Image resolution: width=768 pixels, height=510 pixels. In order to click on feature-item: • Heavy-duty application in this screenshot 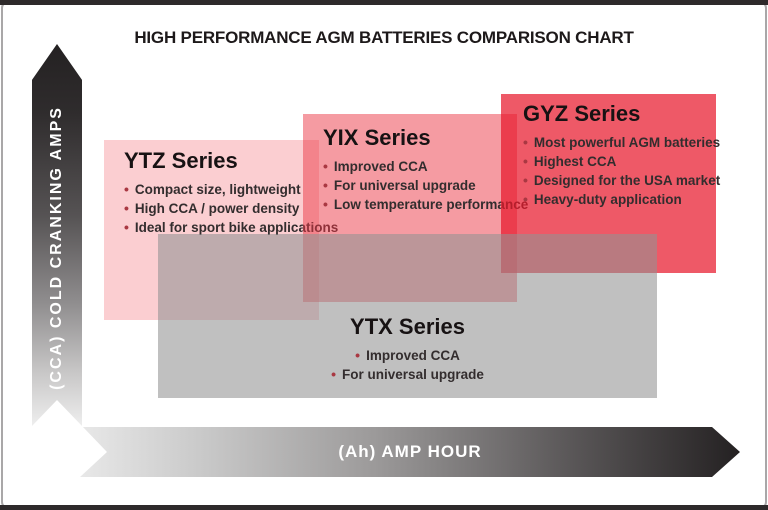, I will do `click(619, 199)`.